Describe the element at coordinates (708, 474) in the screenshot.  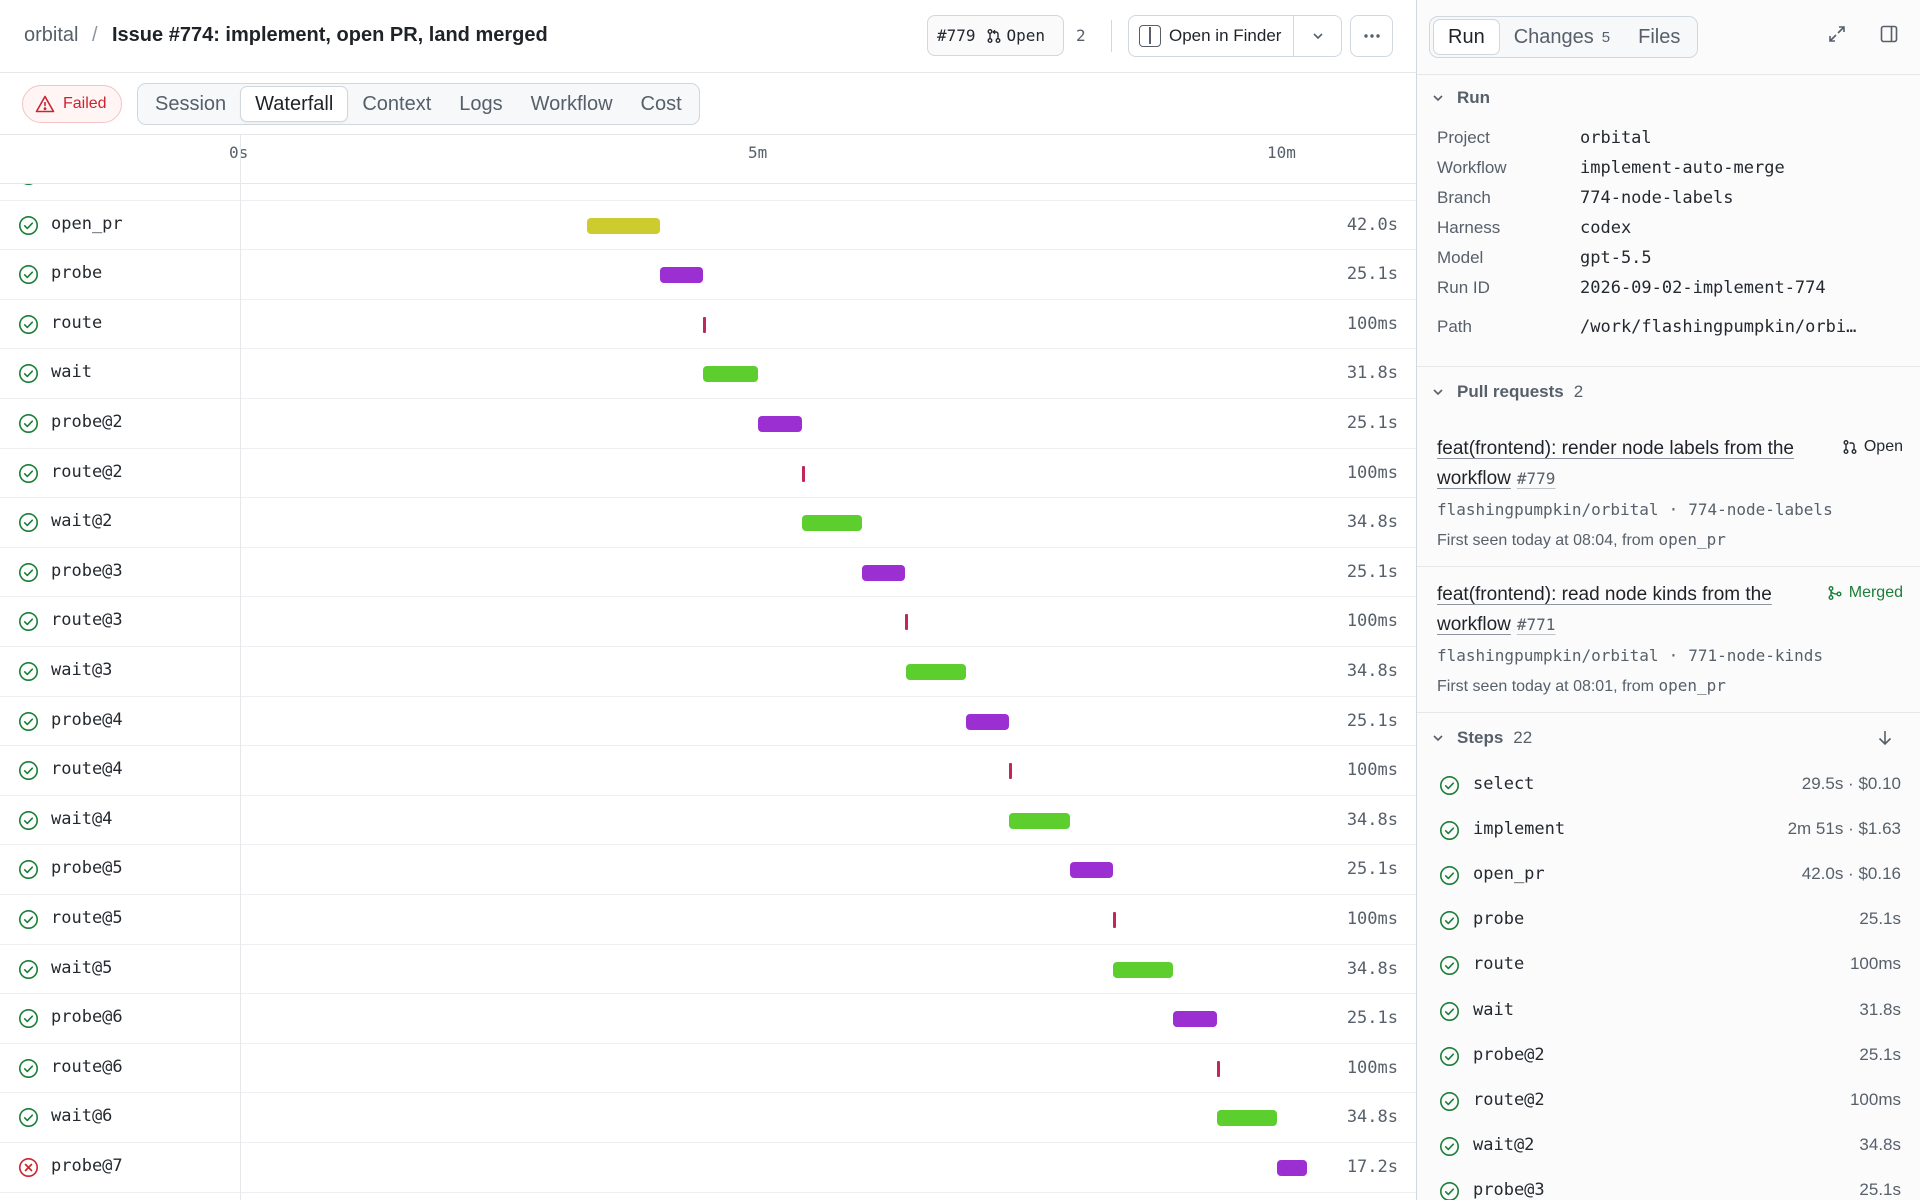
I see `waterfall-row: route@2 100ms` at that location.